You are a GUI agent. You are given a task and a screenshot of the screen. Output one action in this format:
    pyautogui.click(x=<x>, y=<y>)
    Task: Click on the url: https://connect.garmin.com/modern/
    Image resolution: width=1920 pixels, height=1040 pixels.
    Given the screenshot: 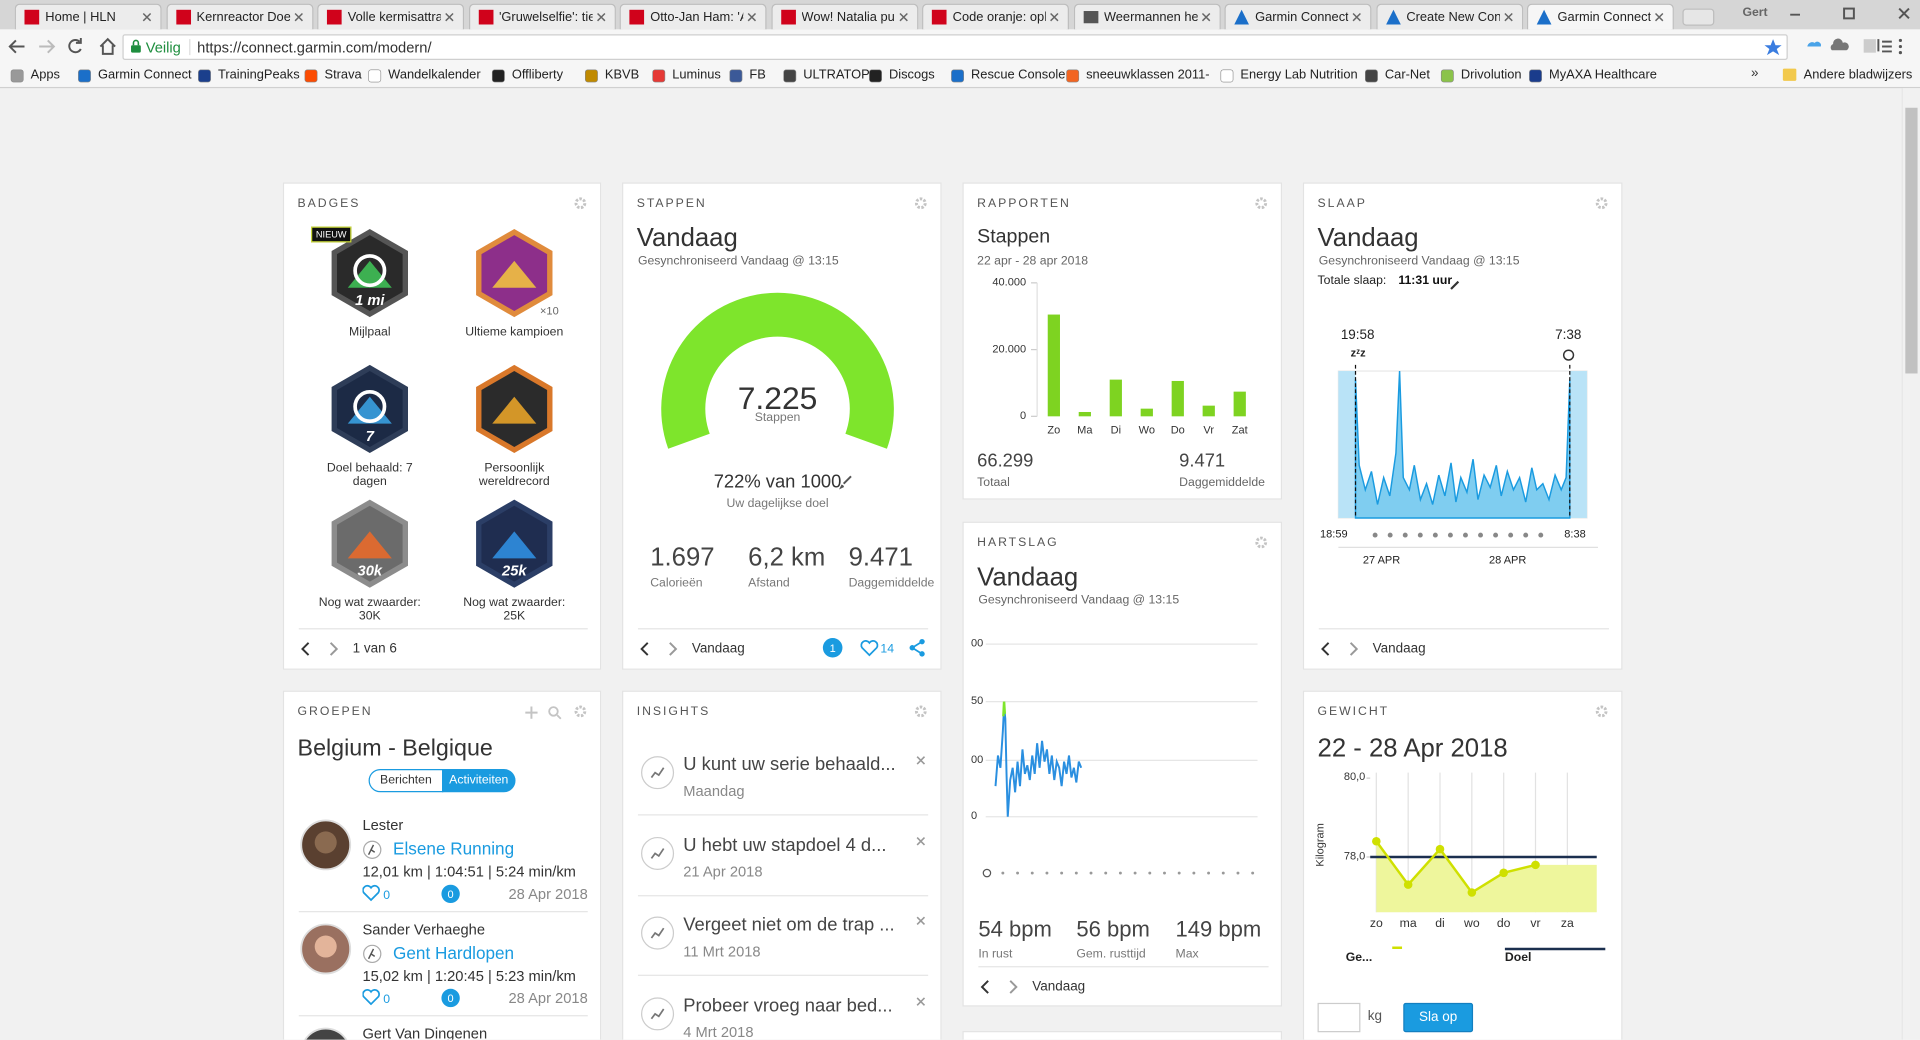 What is the action you would take?
    pyautogui.click(x=314, y=48)
    